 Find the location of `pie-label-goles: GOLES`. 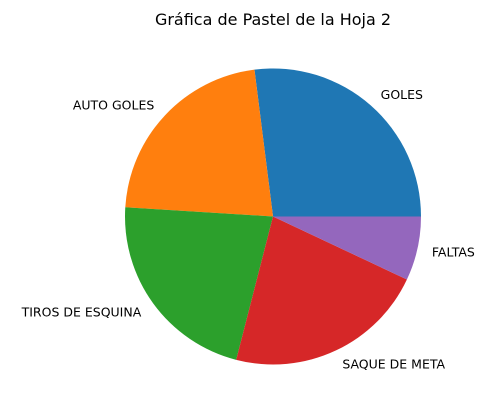

pie-label-goles: GOLES is located at coordinates (402, 94).